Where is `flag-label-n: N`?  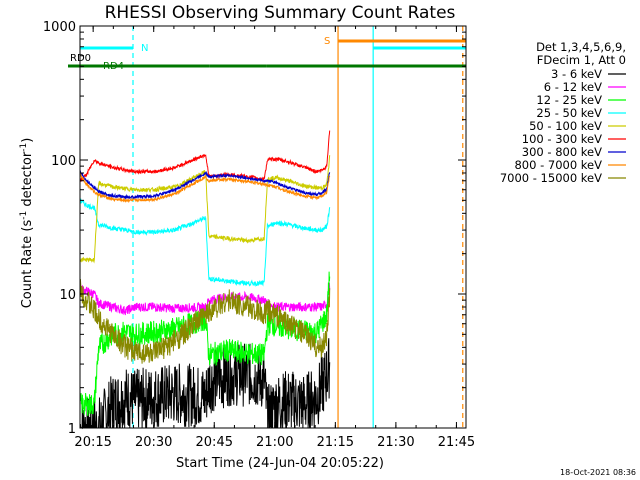 flag-label-n: N is located at coordinates (144, 48).